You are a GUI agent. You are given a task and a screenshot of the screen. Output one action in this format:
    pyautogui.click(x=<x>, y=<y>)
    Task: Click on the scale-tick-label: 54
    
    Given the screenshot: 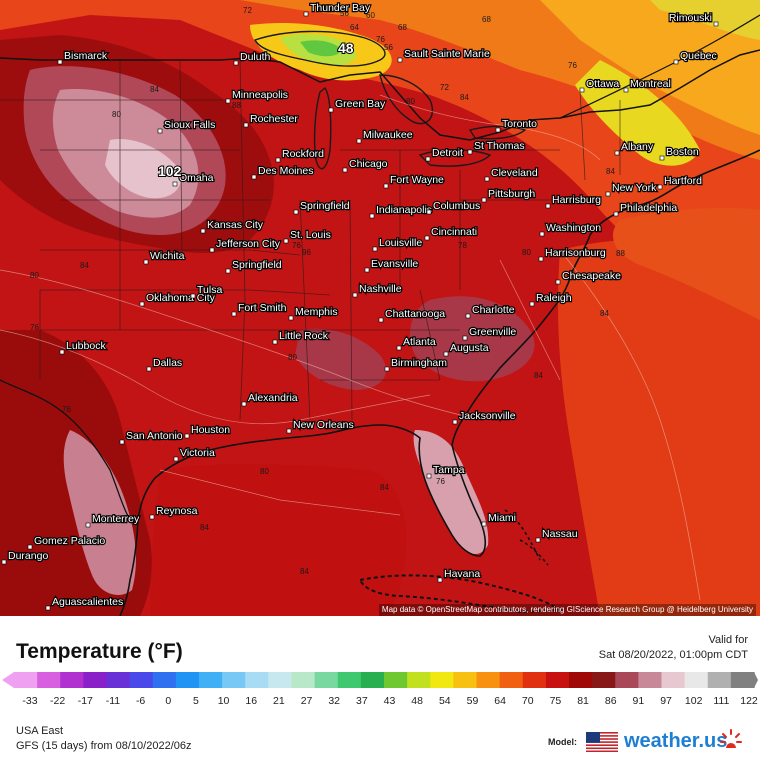 What is the action you would take?
    pyautogui.click(x=445, y=701)
    